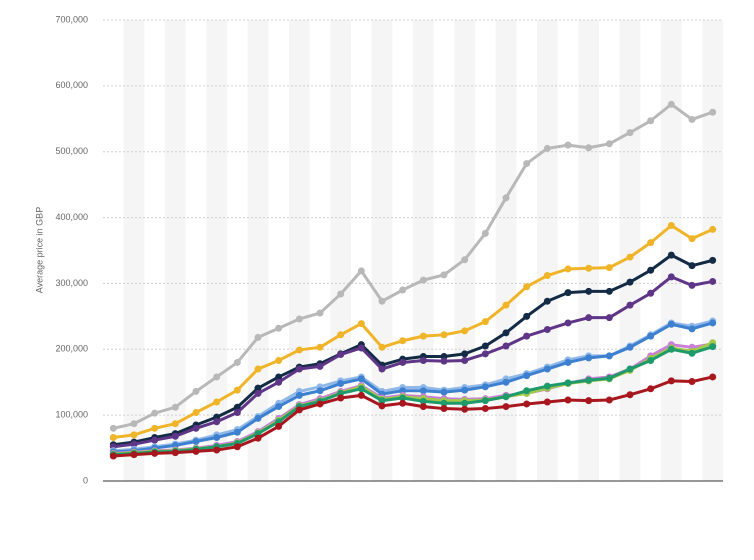 This screenshot has width=754, height=560. What do you see at coordinates (71, 85) in the screenshot?
I see `y-tick-label: 600,000` at bounding box center [71, 85].